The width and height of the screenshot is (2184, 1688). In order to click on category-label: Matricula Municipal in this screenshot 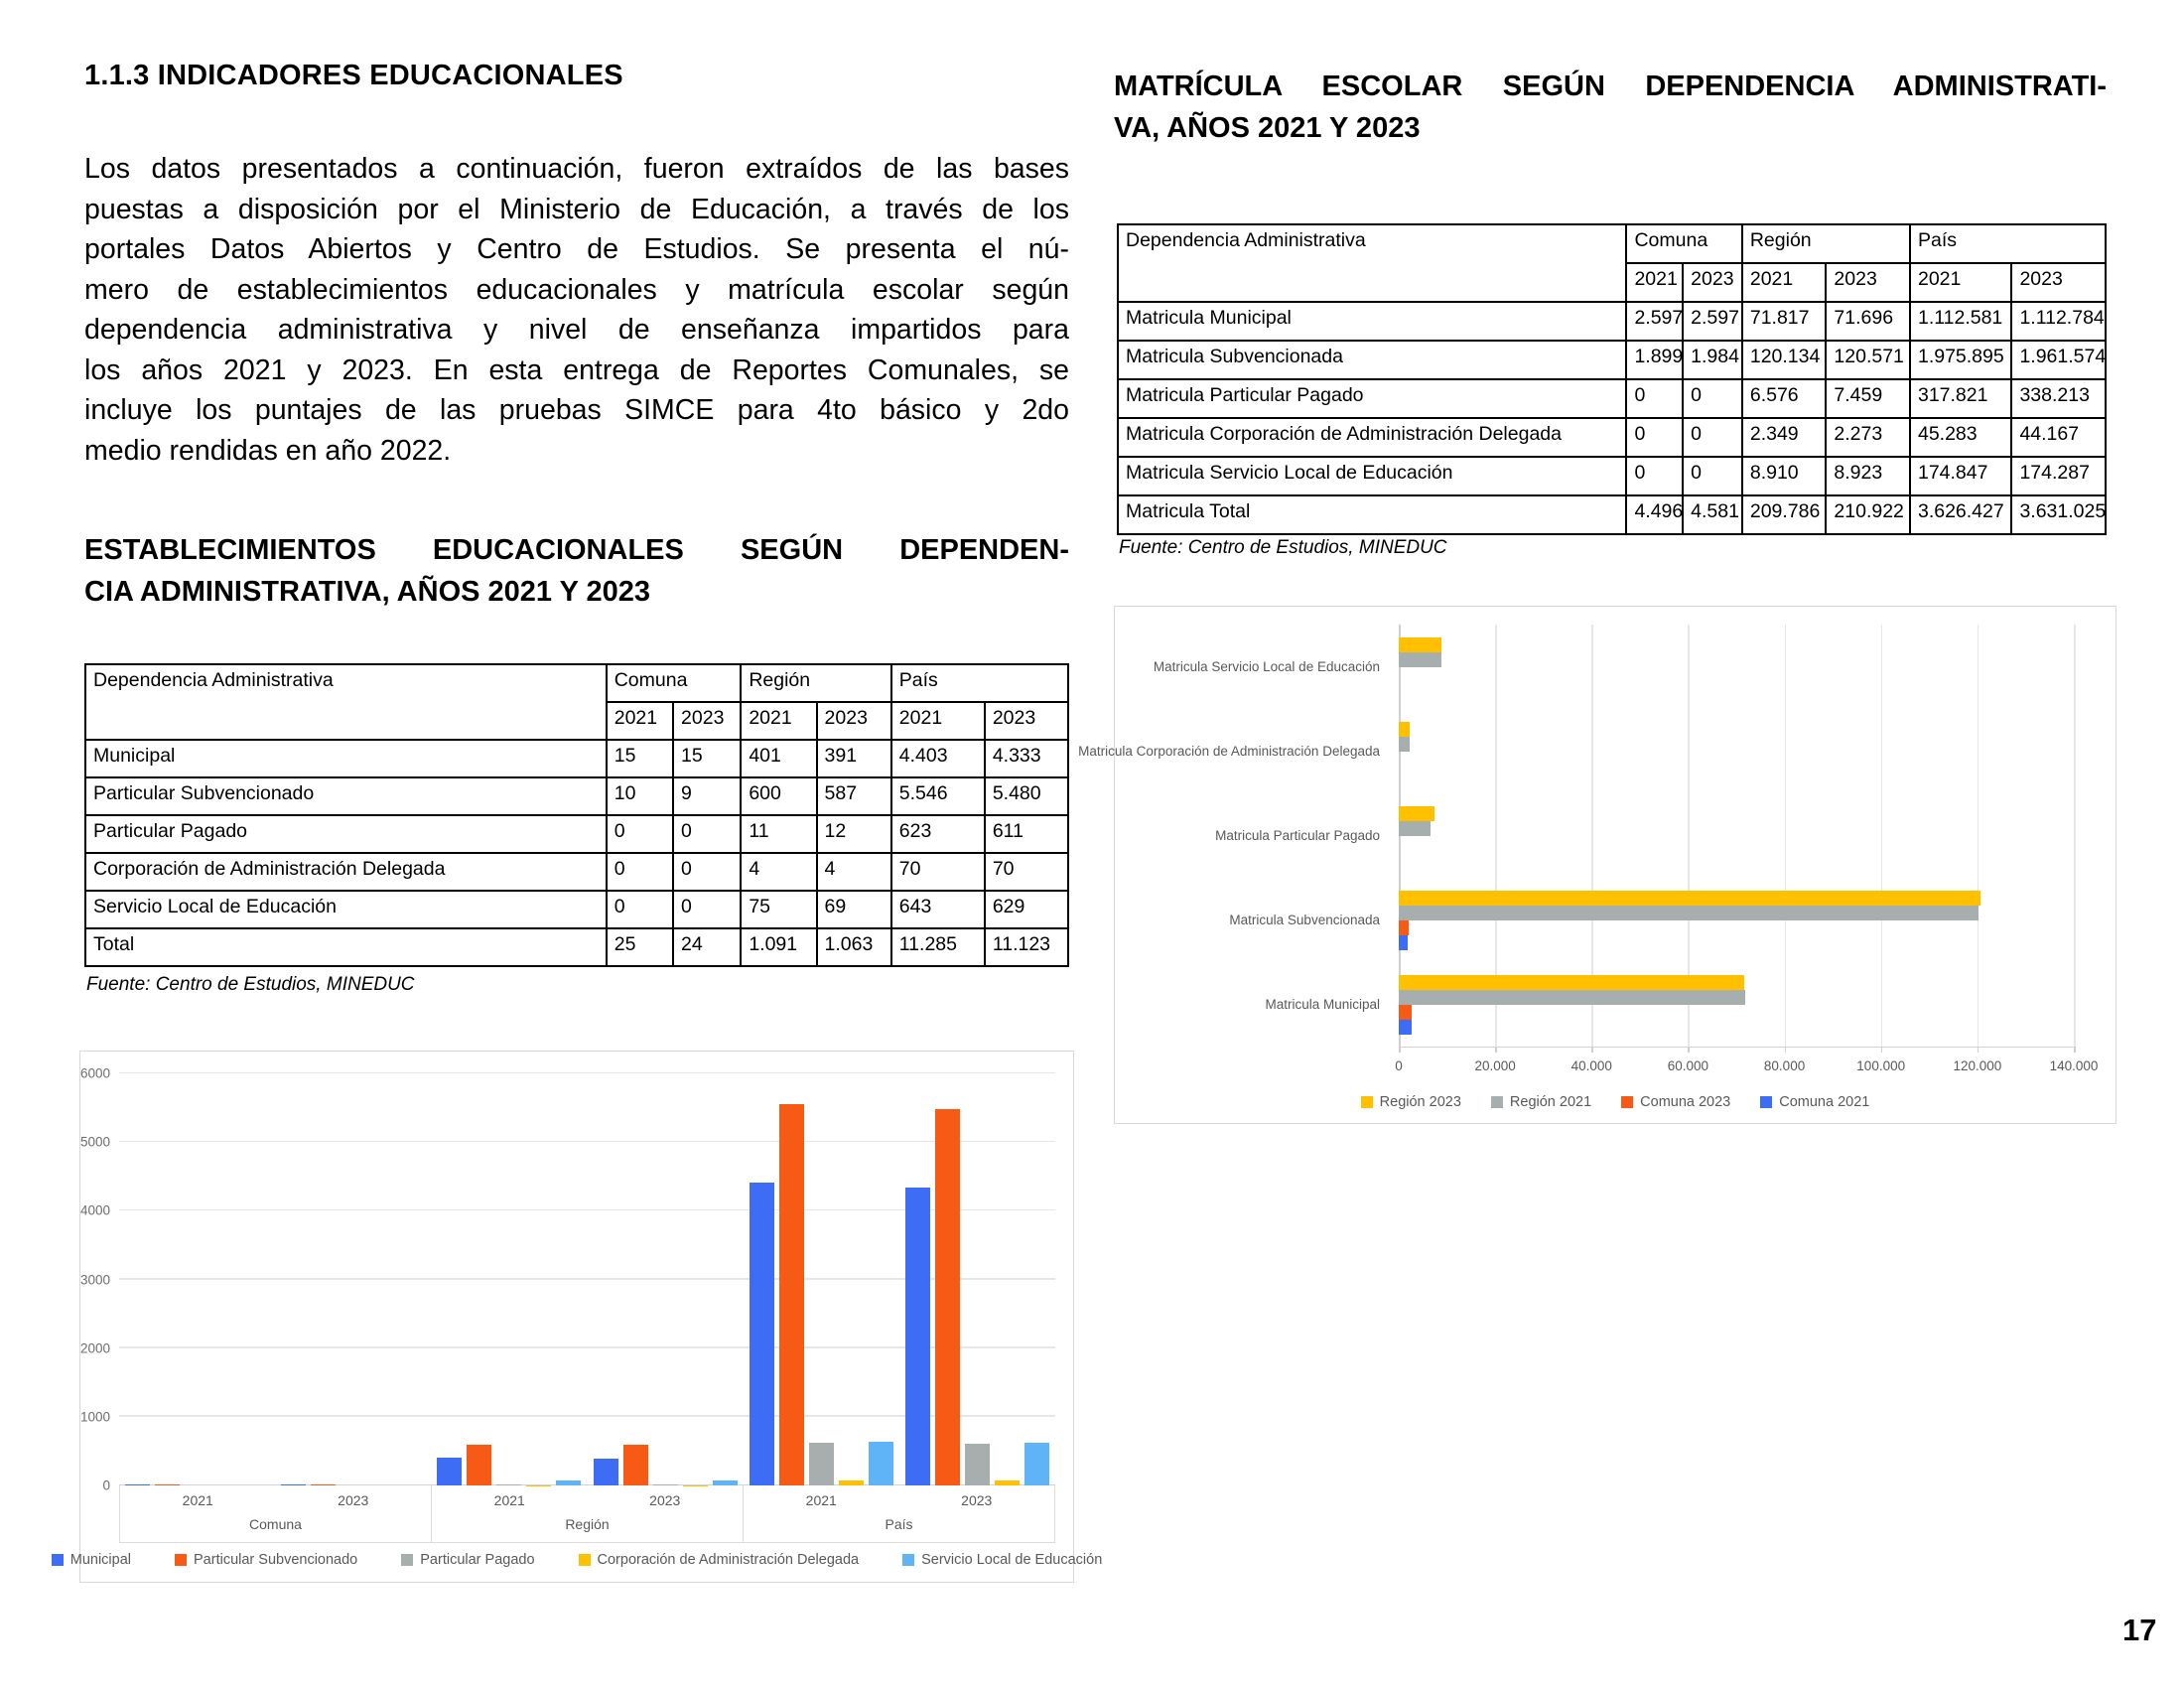, I will do `click(1322, 1004)`.